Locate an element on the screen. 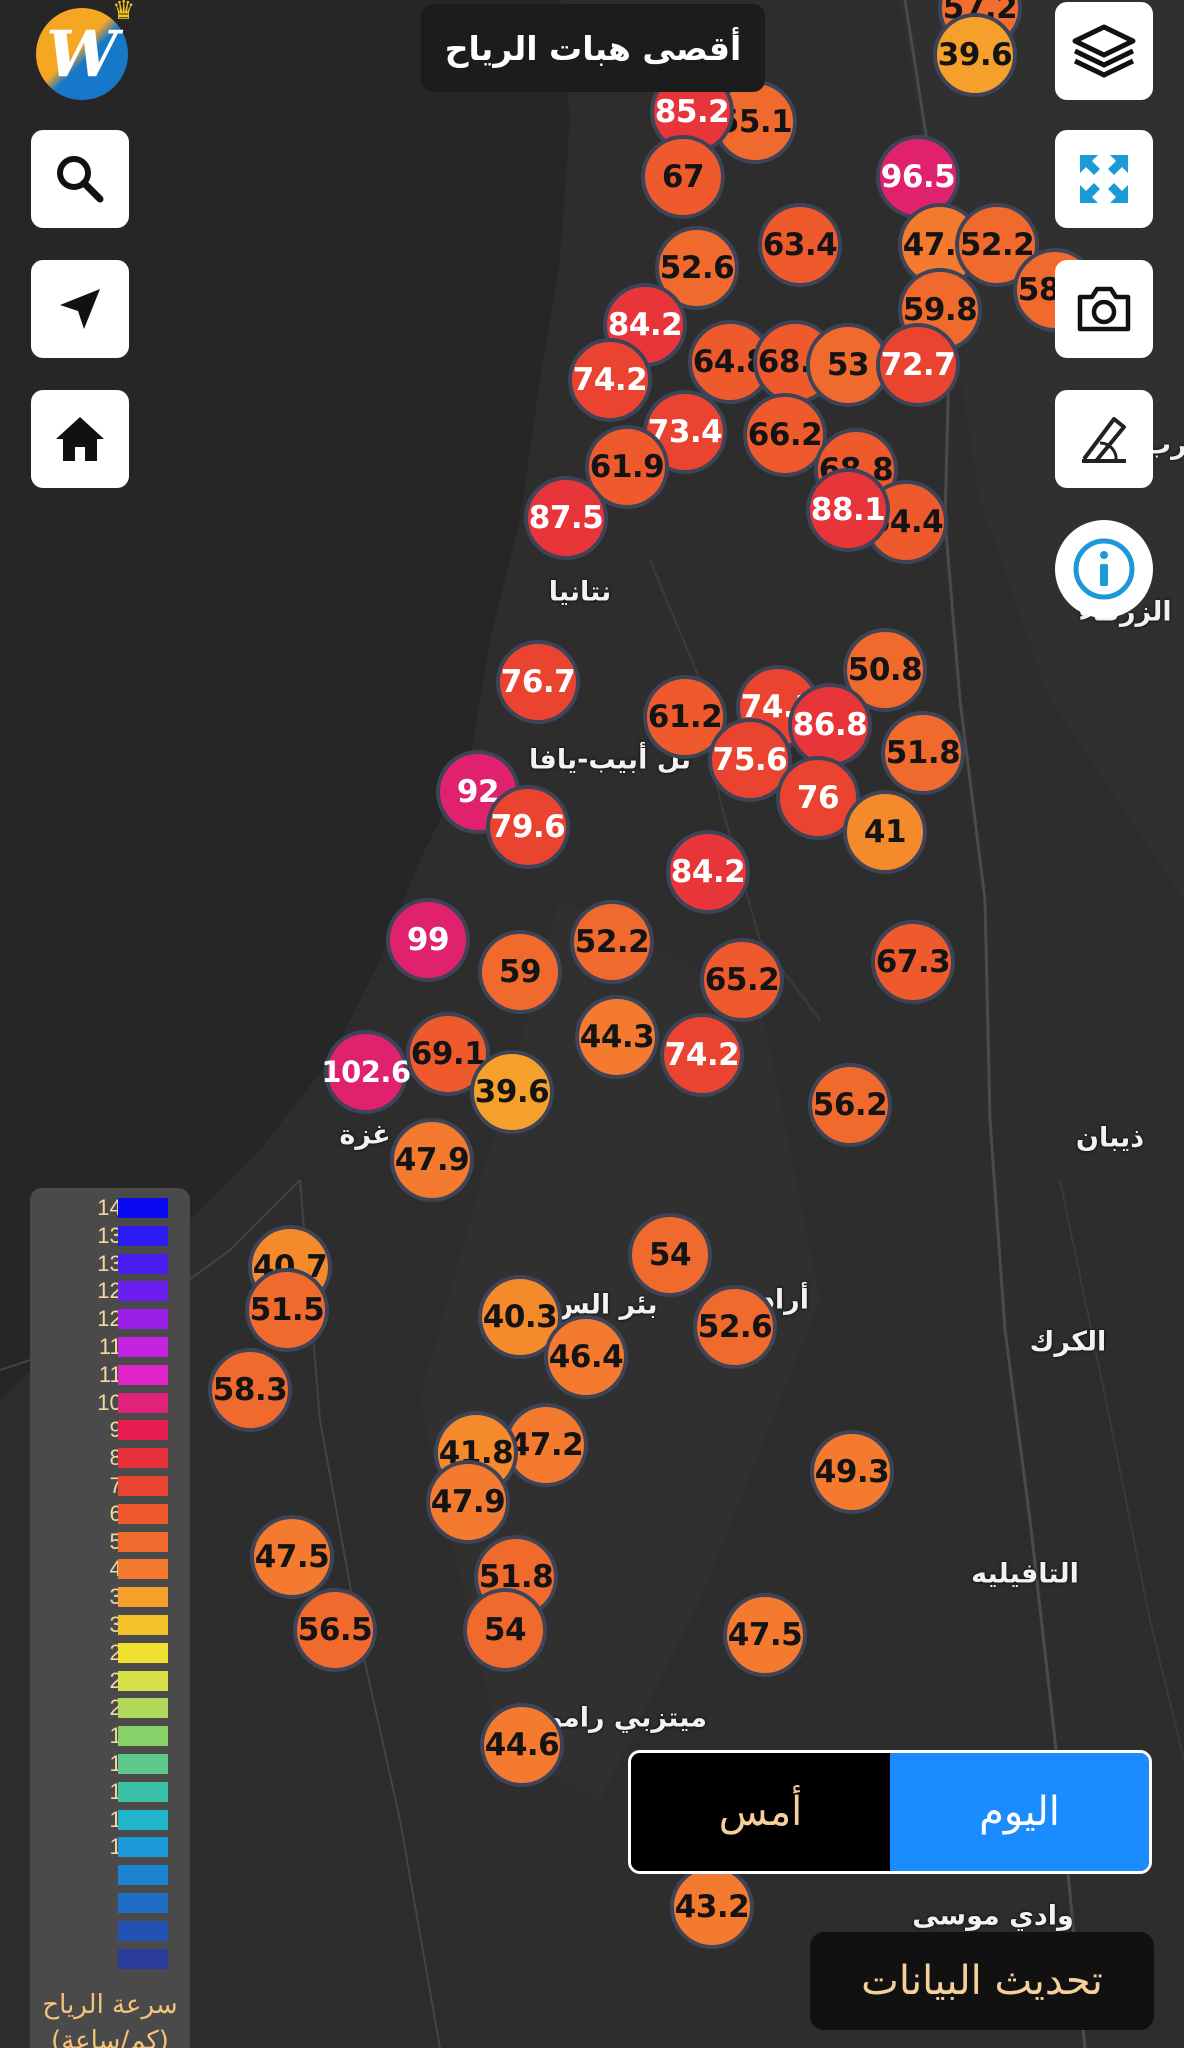 This screenshot has width=1184, height=2048. legend-row: 34 is located at coordinates (110, 1597).